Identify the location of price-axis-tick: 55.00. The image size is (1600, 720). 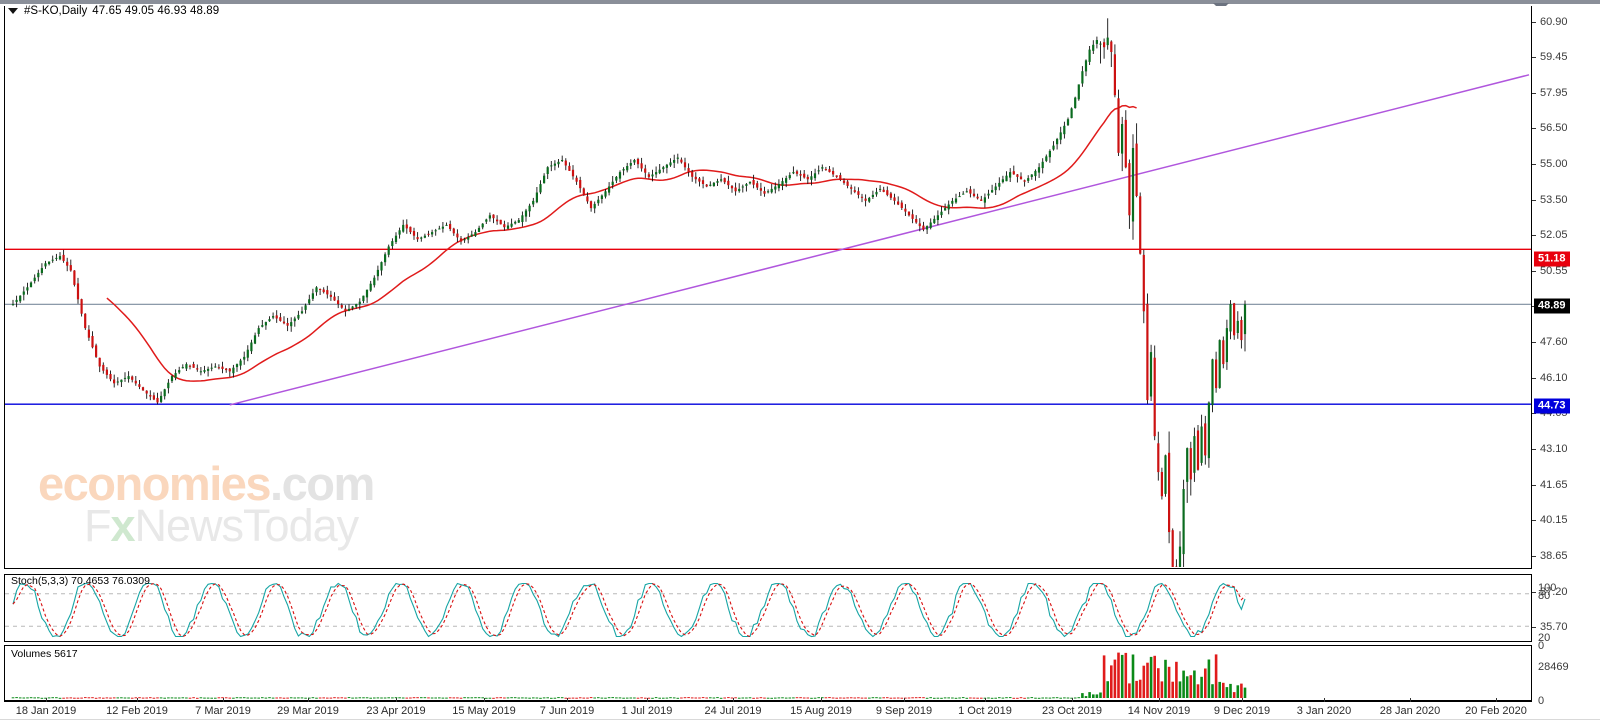
(1550, 164).